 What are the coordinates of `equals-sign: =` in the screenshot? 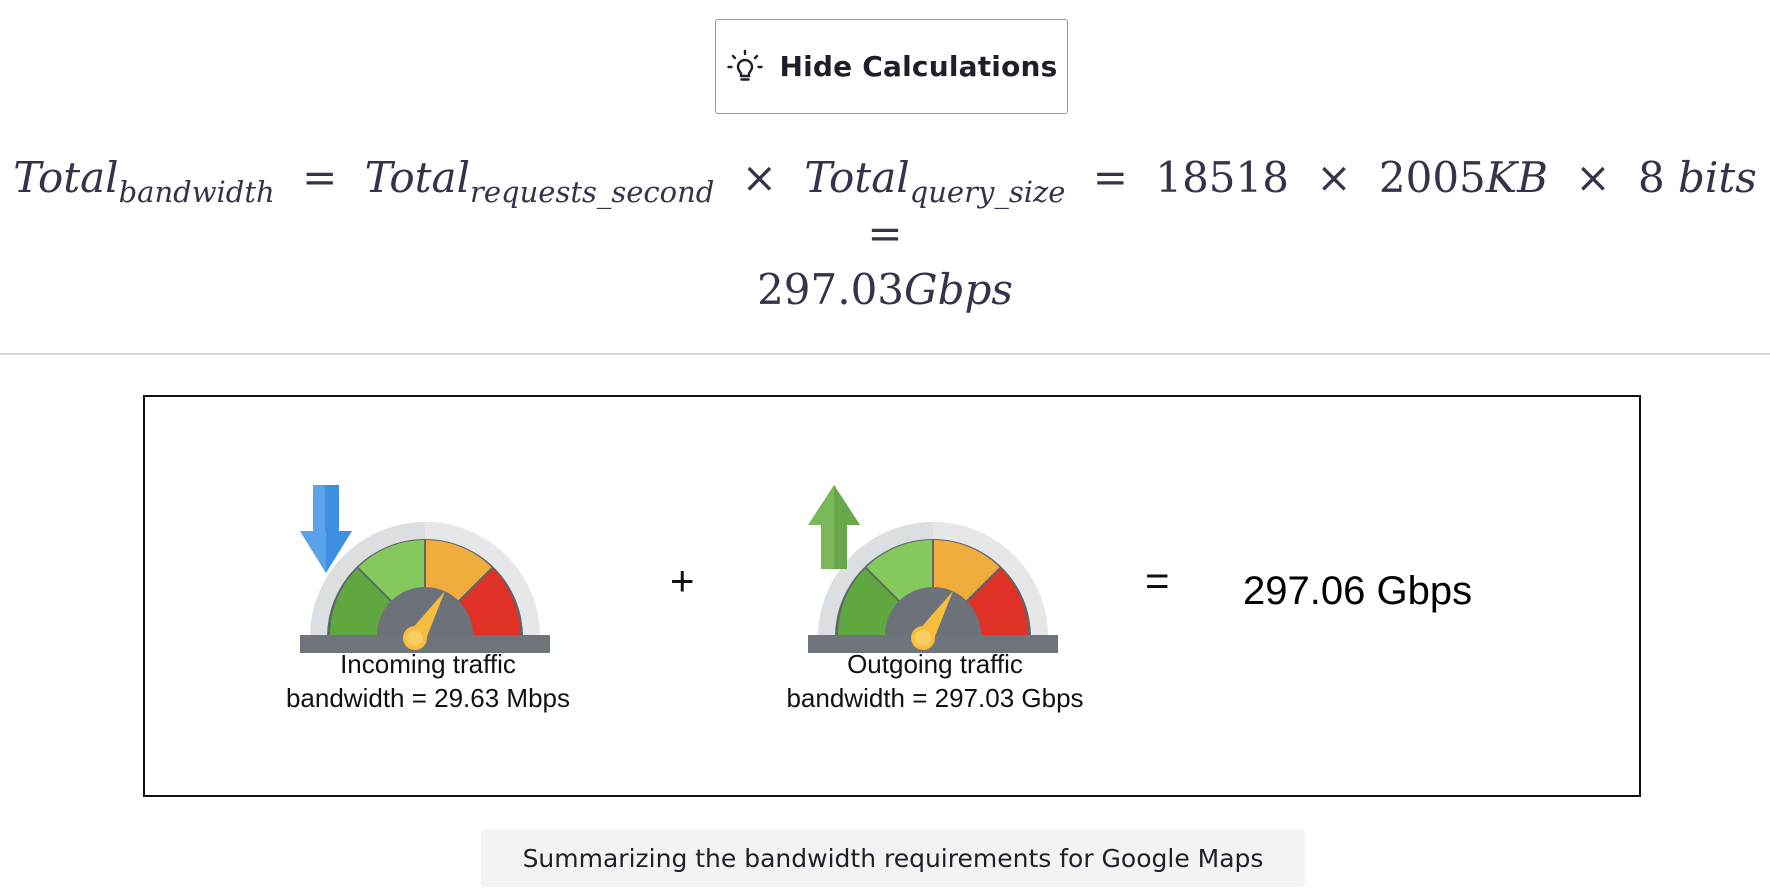 It's located at (1157, 580).